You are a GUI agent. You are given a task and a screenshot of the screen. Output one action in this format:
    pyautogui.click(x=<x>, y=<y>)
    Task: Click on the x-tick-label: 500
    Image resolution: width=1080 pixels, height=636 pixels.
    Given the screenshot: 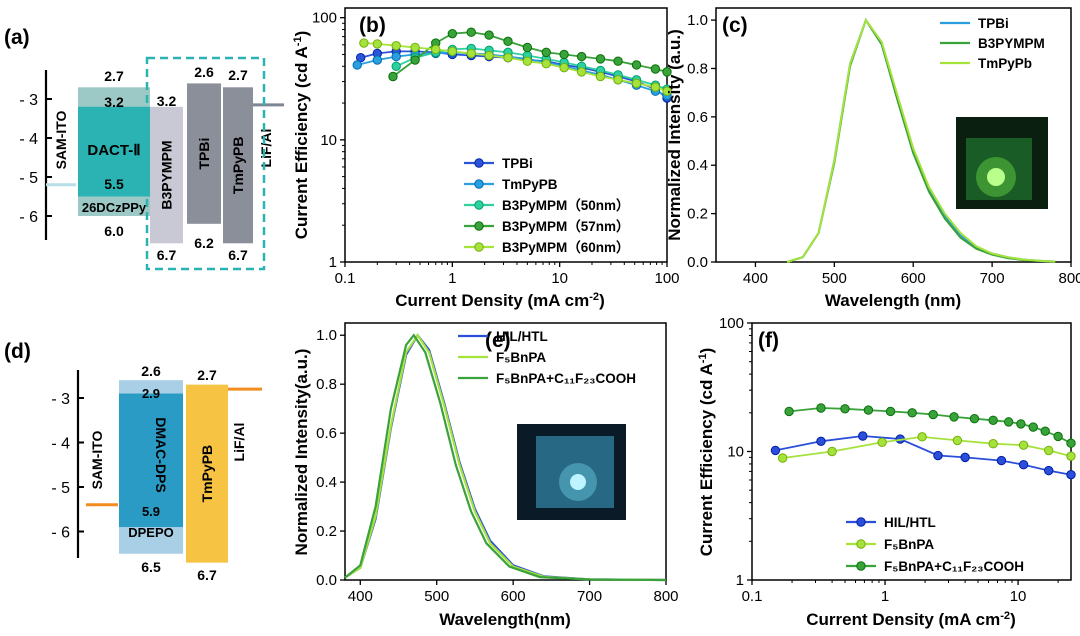 What is the action you would take?
    pyautogui.click(x=834, y=278)
    